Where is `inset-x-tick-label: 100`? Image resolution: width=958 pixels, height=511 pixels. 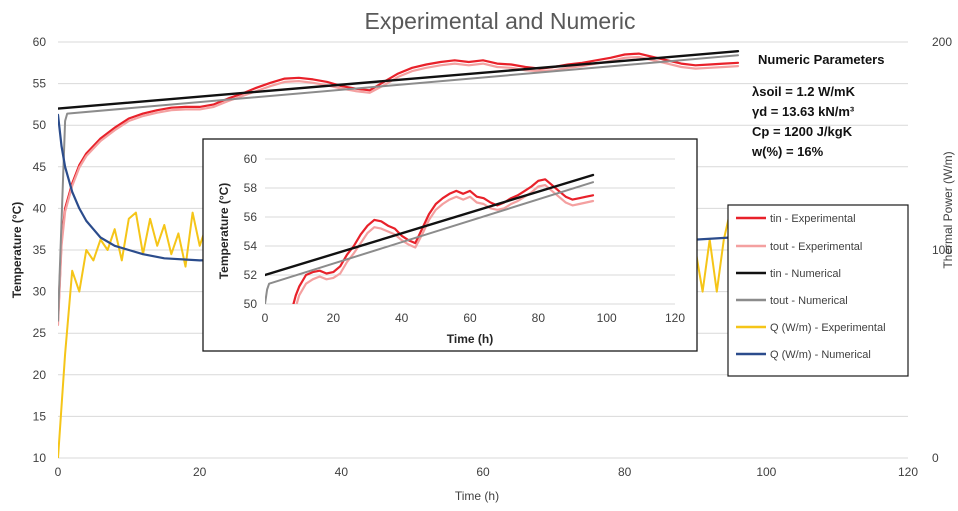 inset-x-tick-label: 100 is located at coordinates (607, 318).